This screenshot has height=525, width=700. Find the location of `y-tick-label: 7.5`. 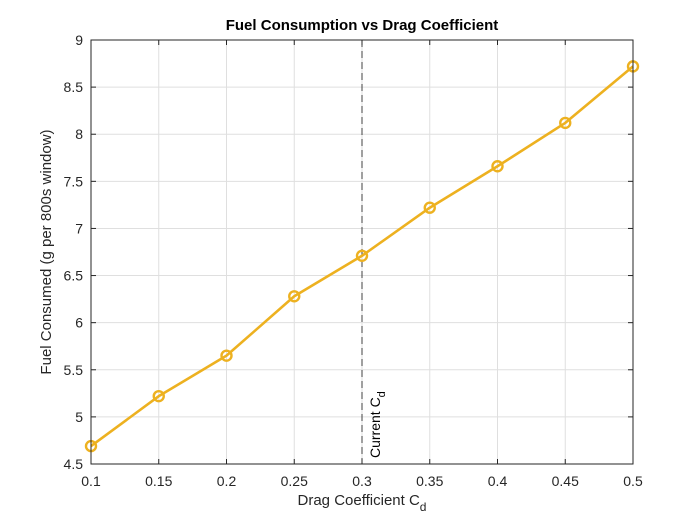

y-tick-label: 7.5 is located at coordinates (74, 181).